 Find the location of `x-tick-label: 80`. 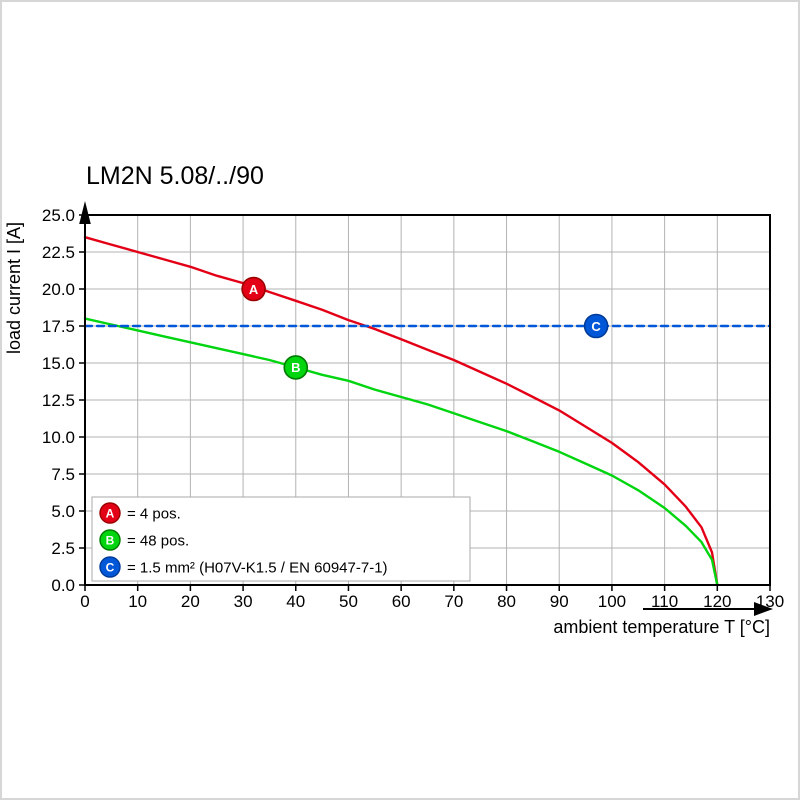

x-tick-label: 80 is located at coordinates (506, 601).